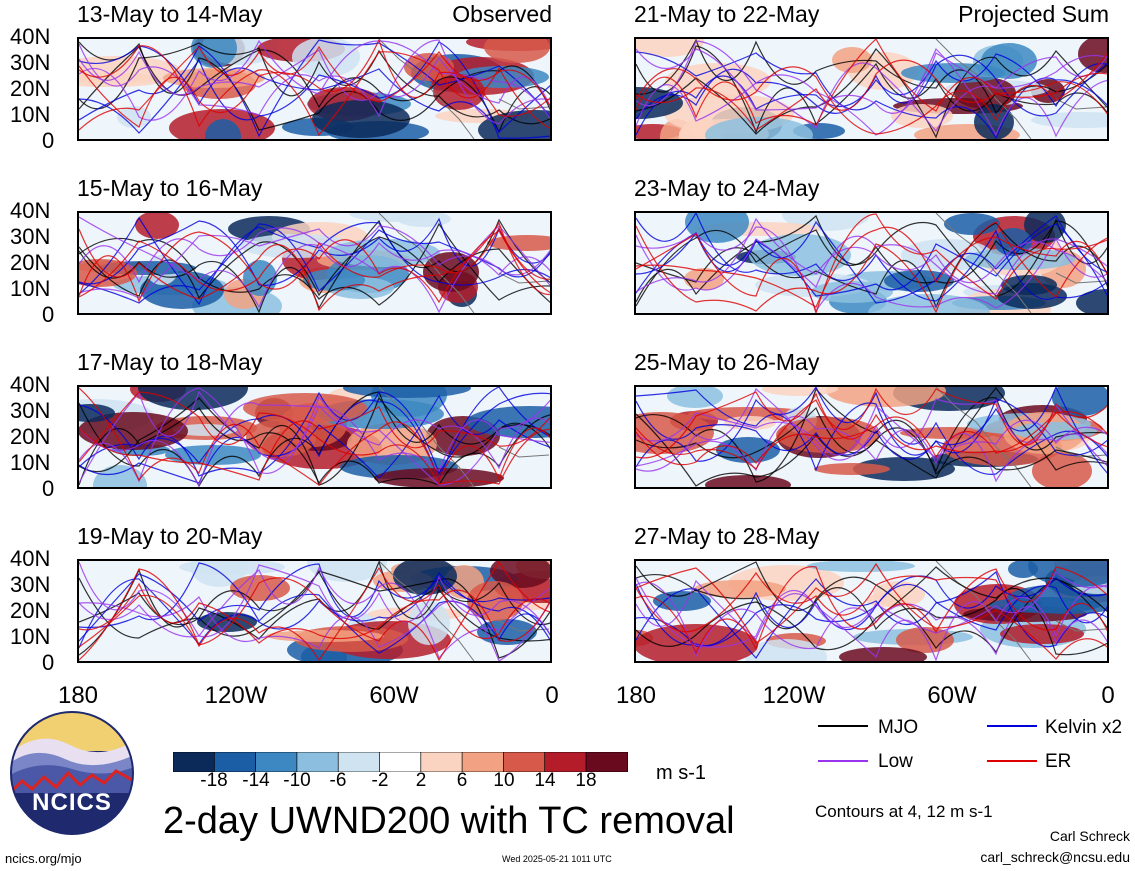  I want to click on panel-title: 15-May to 16-May, so click(170, 188).